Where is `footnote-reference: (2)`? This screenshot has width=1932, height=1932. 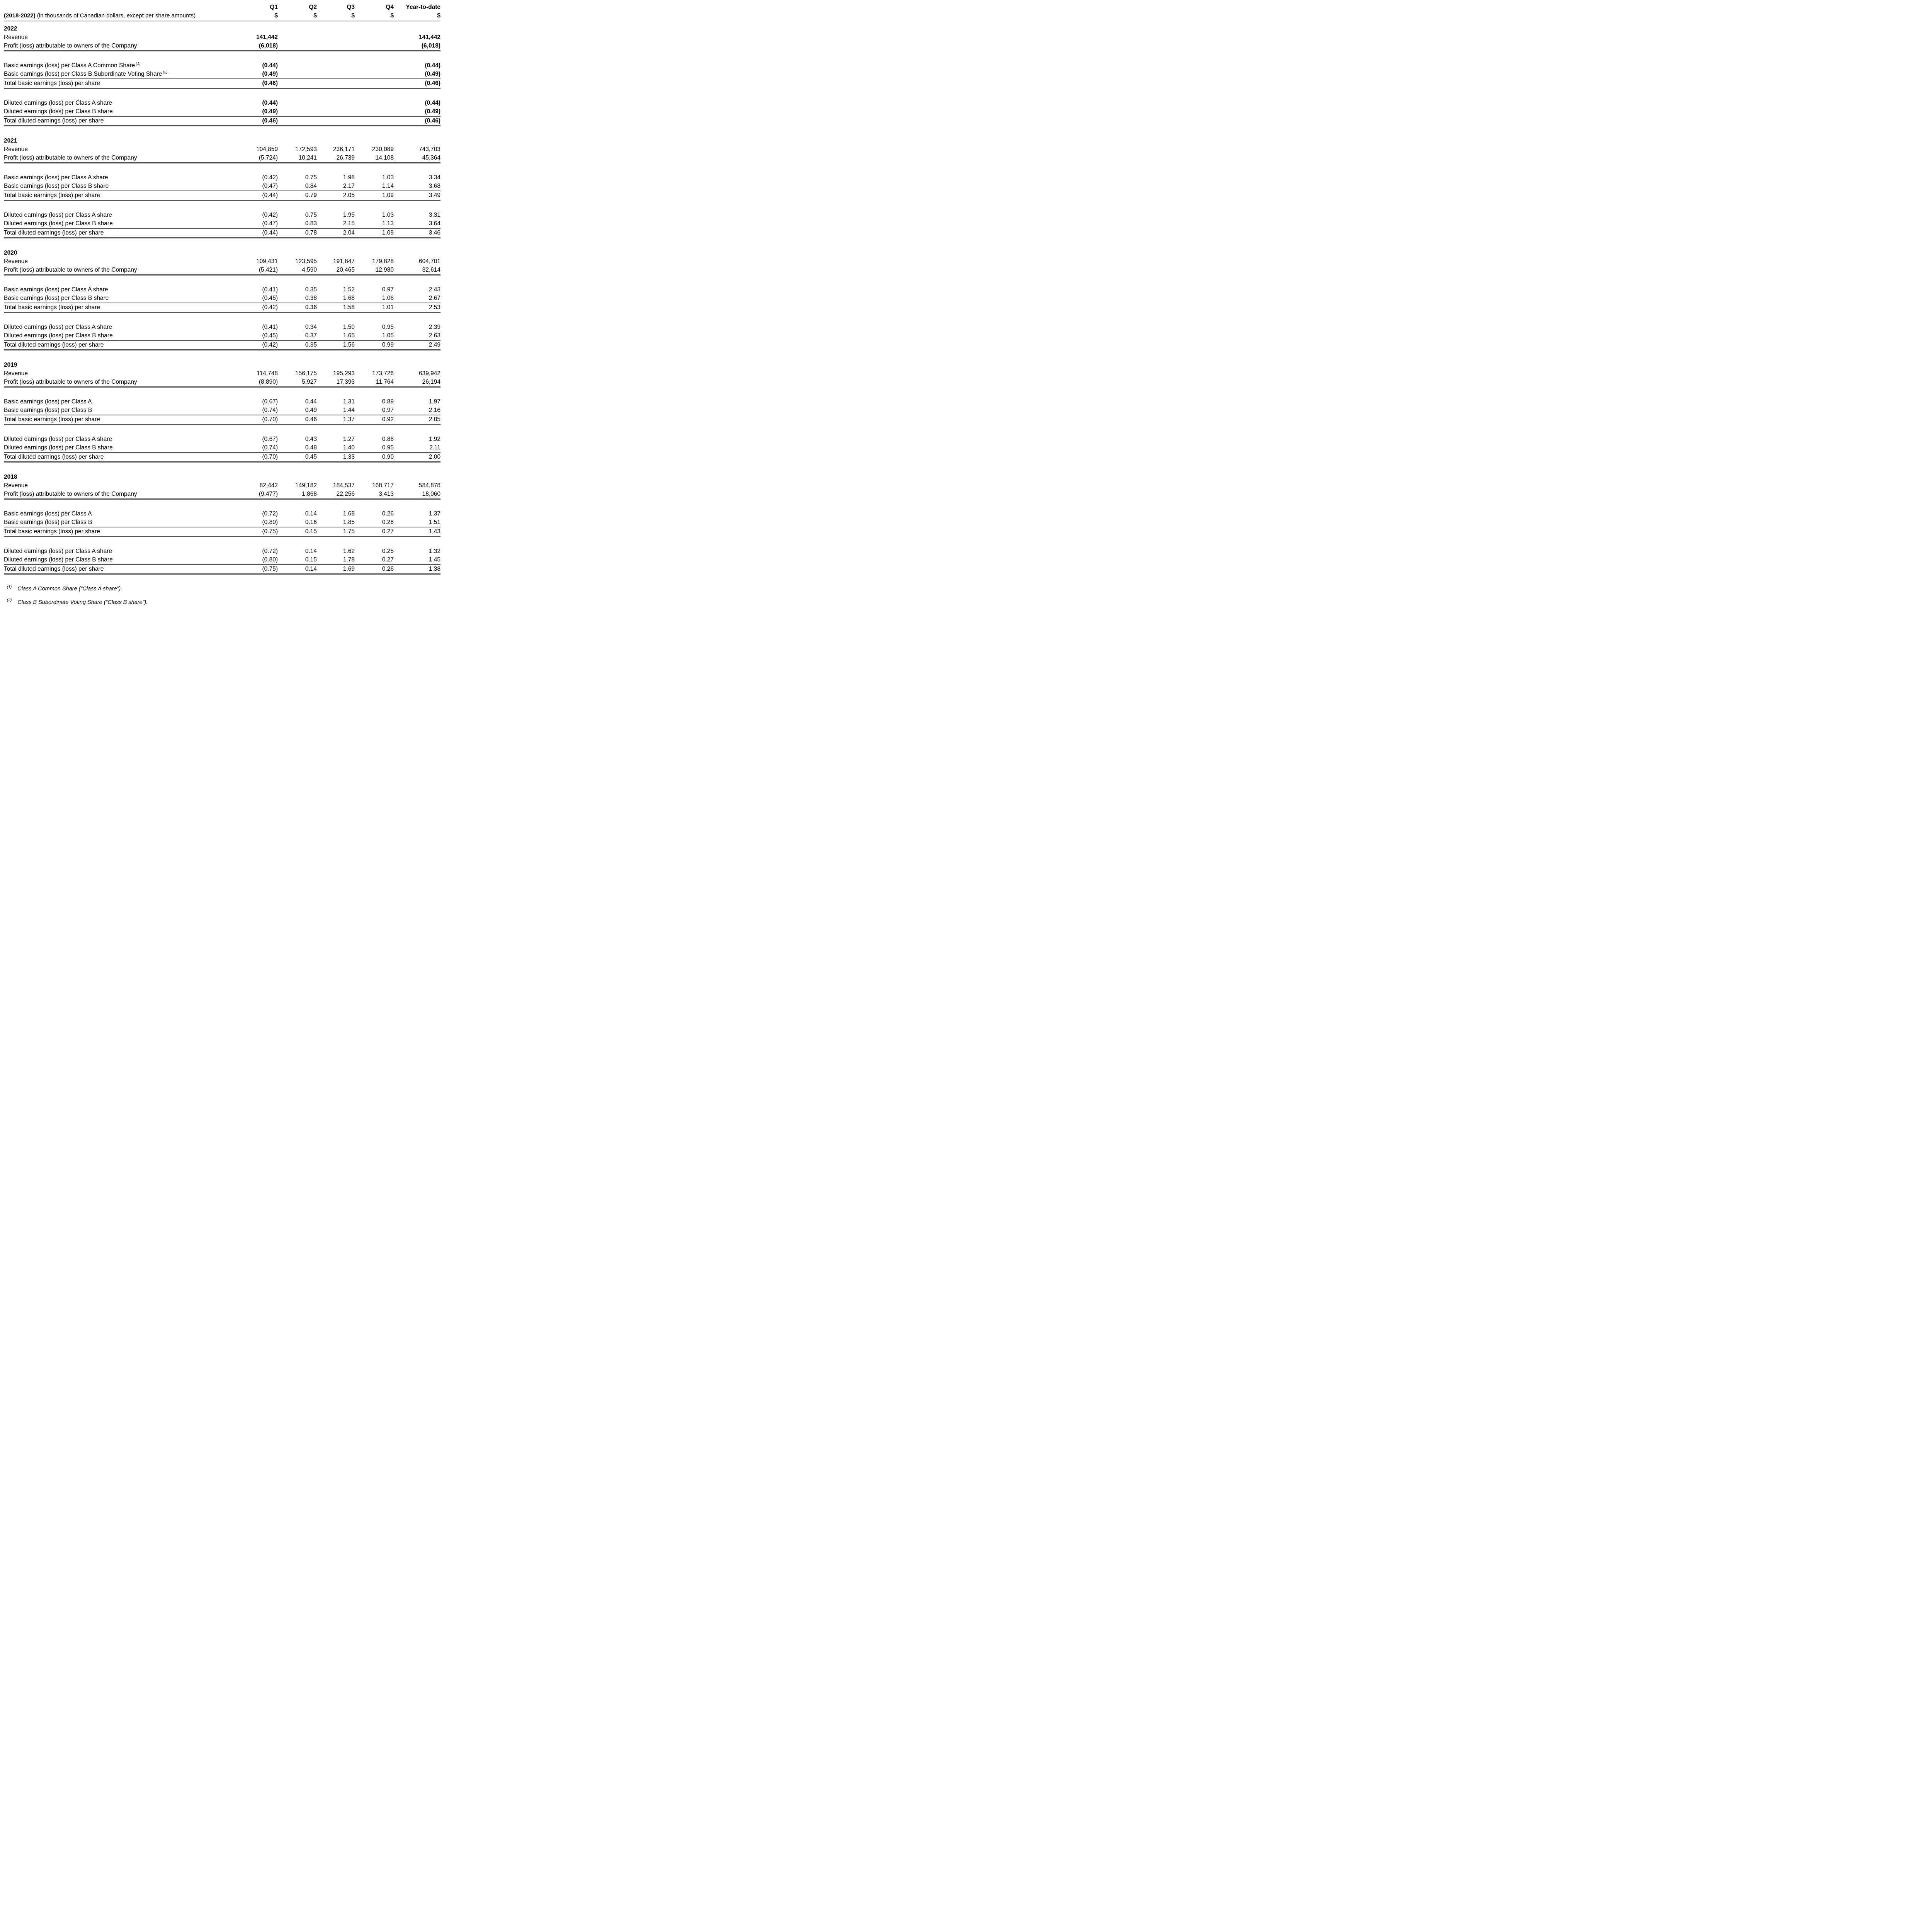 footnote-reference: (2) is located at coordinates (166, 73).